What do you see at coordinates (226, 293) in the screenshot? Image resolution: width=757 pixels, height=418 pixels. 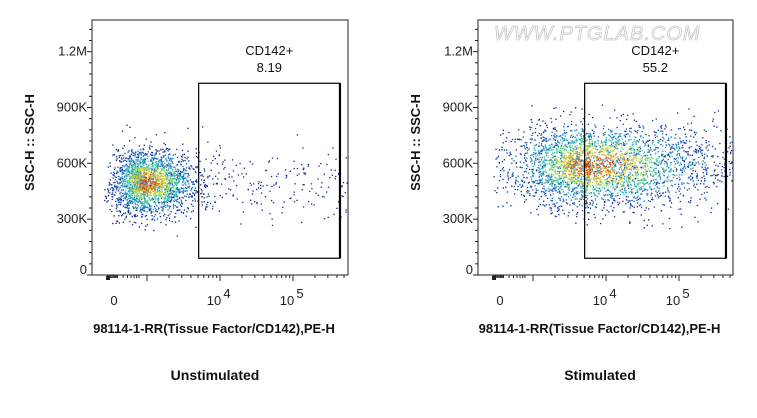 I see `x-tick-exponent: 4` at bounding box center [226, 293].